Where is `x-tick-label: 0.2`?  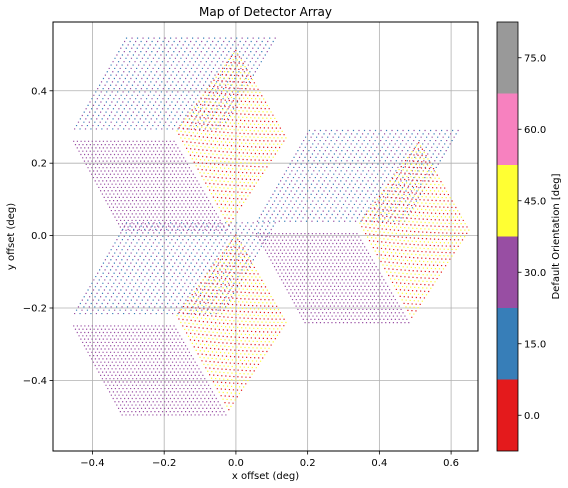 x-tick-label: 0.2 is located at coordinates (308, 463).